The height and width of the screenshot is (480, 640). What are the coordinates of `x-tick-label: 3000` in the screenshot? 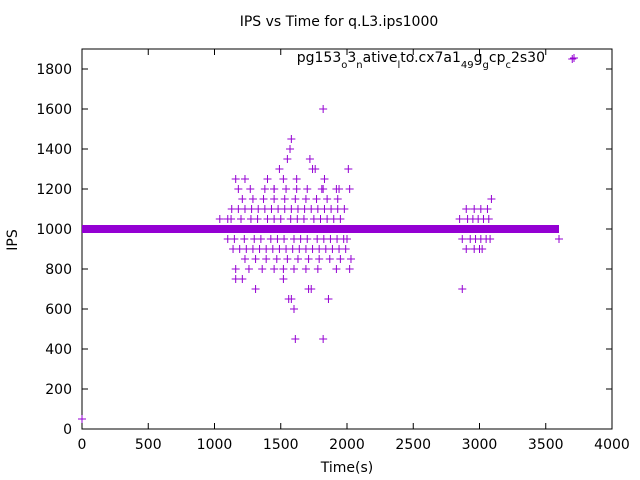 It's located at (480, 445).